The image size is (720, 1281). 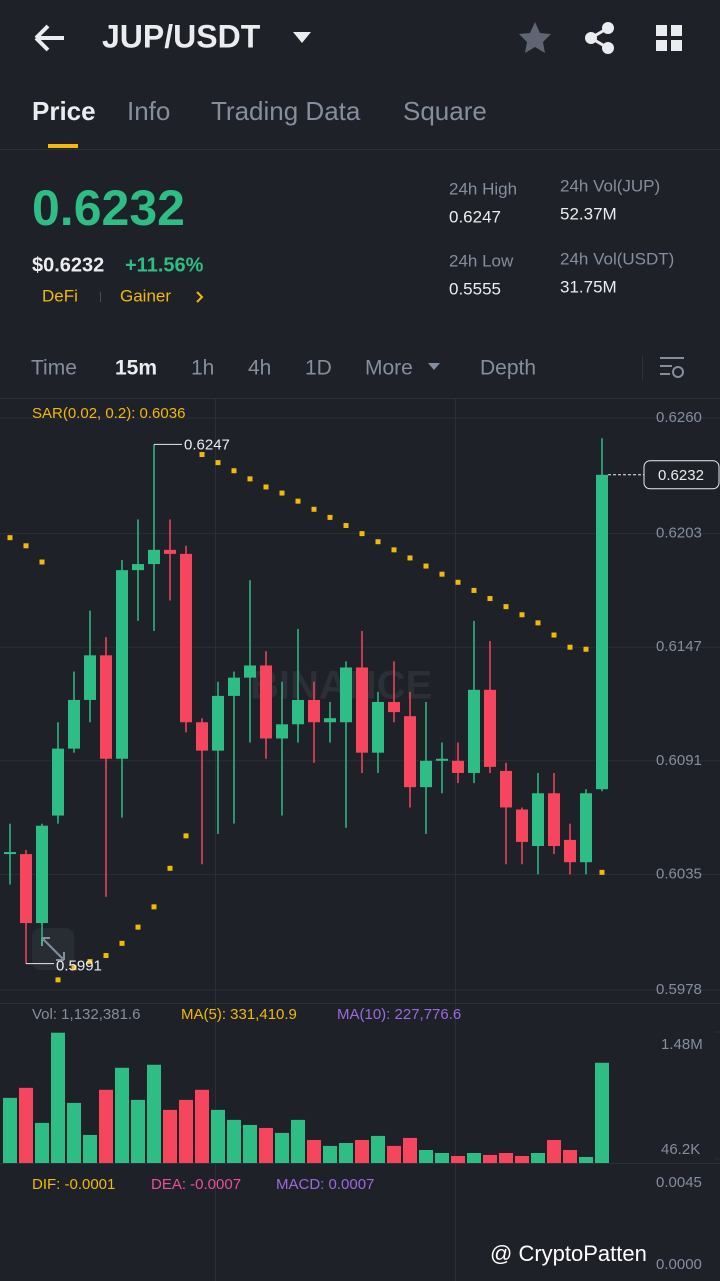 What do you see at coordinates (202, 368) in the screenshot?
I see `interval: 1h` at bounding box center [202, 368].